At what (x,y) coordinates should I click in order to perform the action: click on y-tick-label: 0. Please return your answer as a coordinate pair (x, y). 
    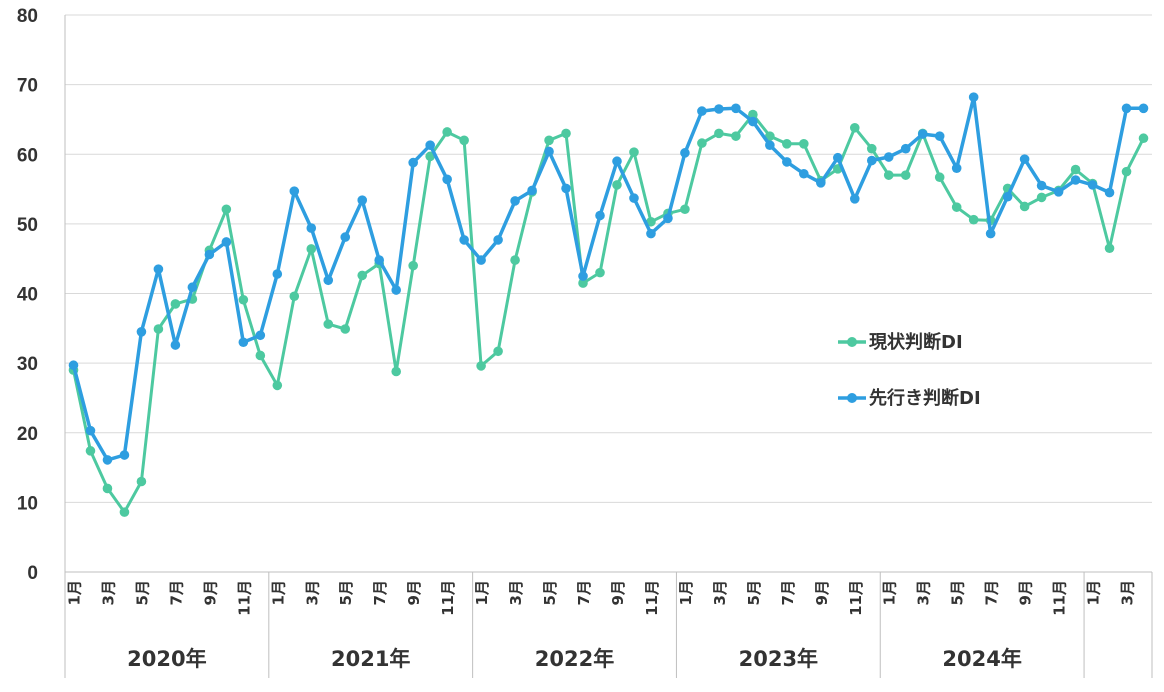
    Looking at the image, I should click on (32, 573).